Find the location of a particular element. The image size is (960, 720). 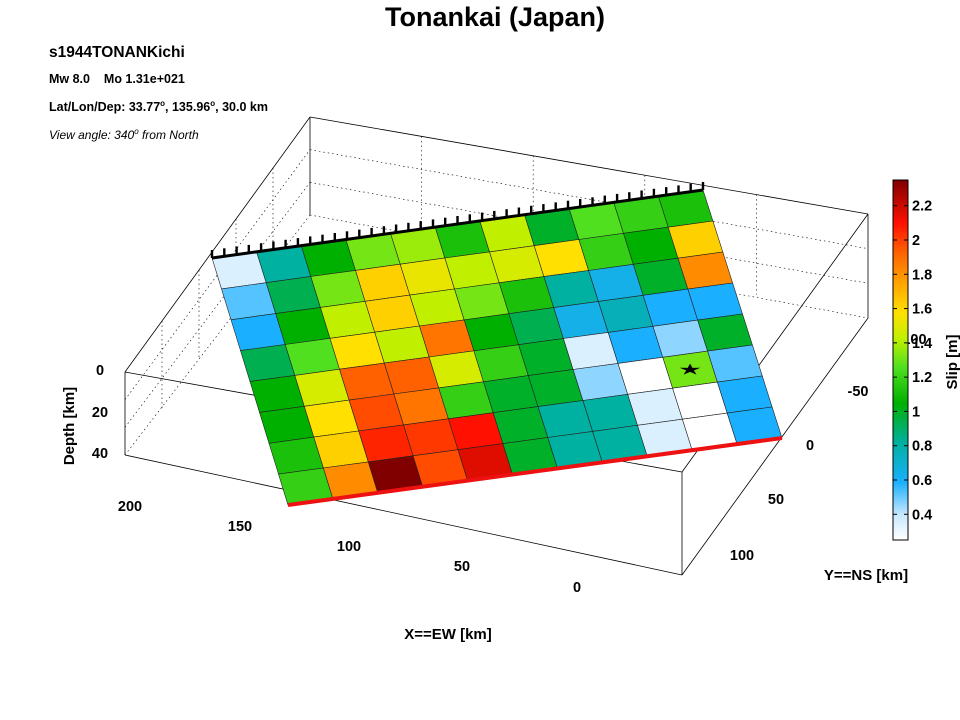

colorbar-tick-label: 2 is located at coordinates (916, 241).